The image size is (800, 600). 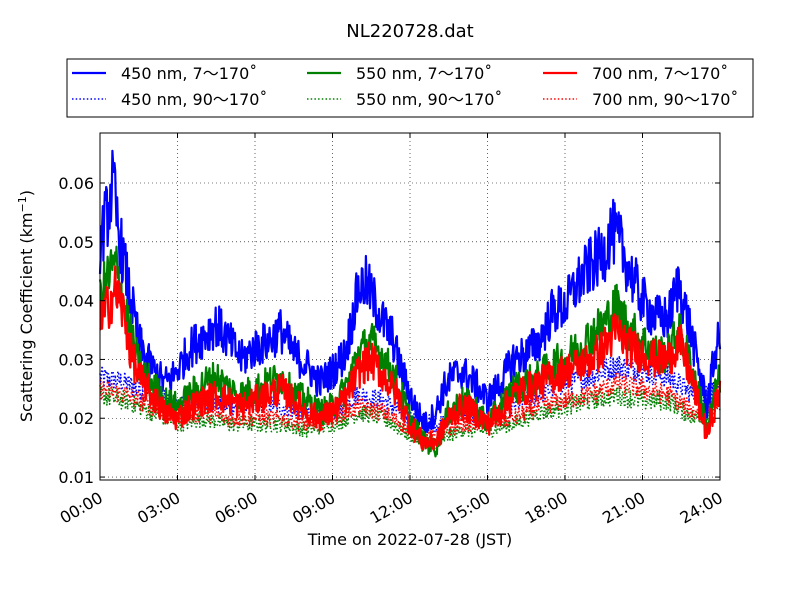 What do you see at coordinates (76, 359) in the screenshot?
I see `y-tick-label: 0.03` at bounding box center [76, 359].